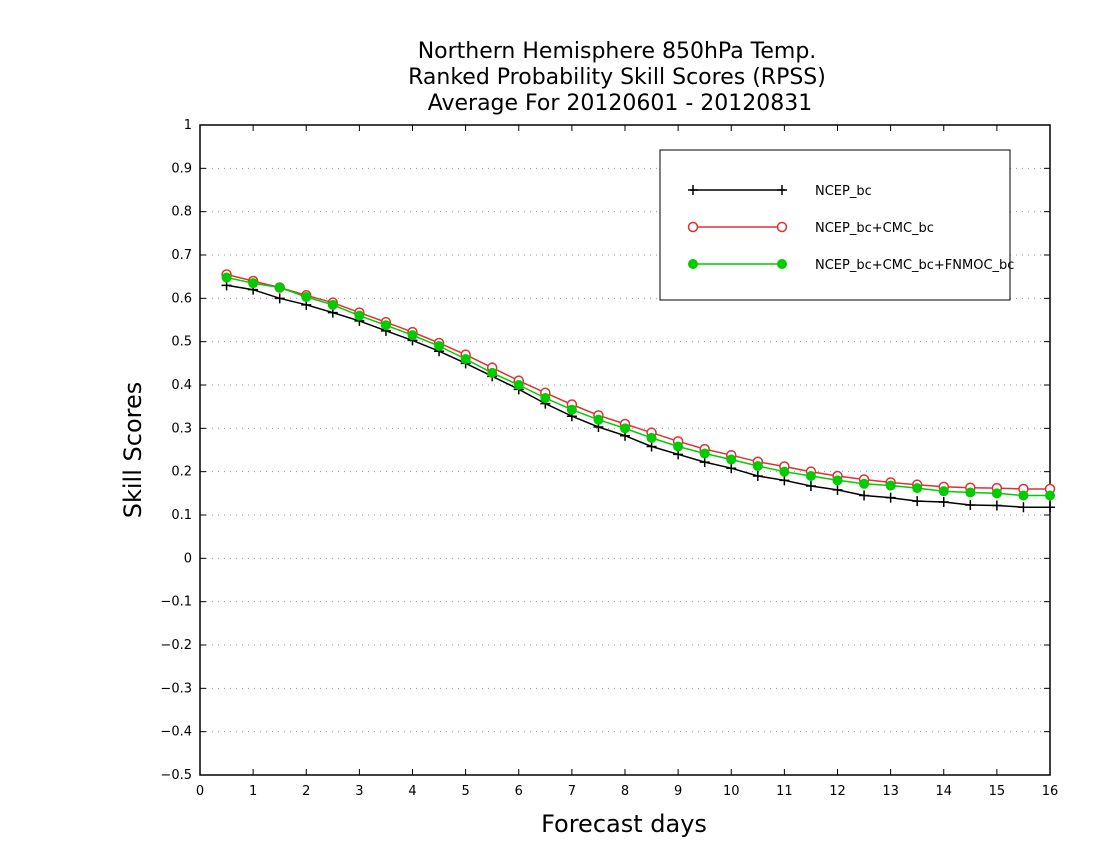 The width and height of the screenshot is (1100, 850). What do you see at coordinates (465, 791) in the screenshot?
I see `x-tick-label: 5` at bounding box center [465, 791].